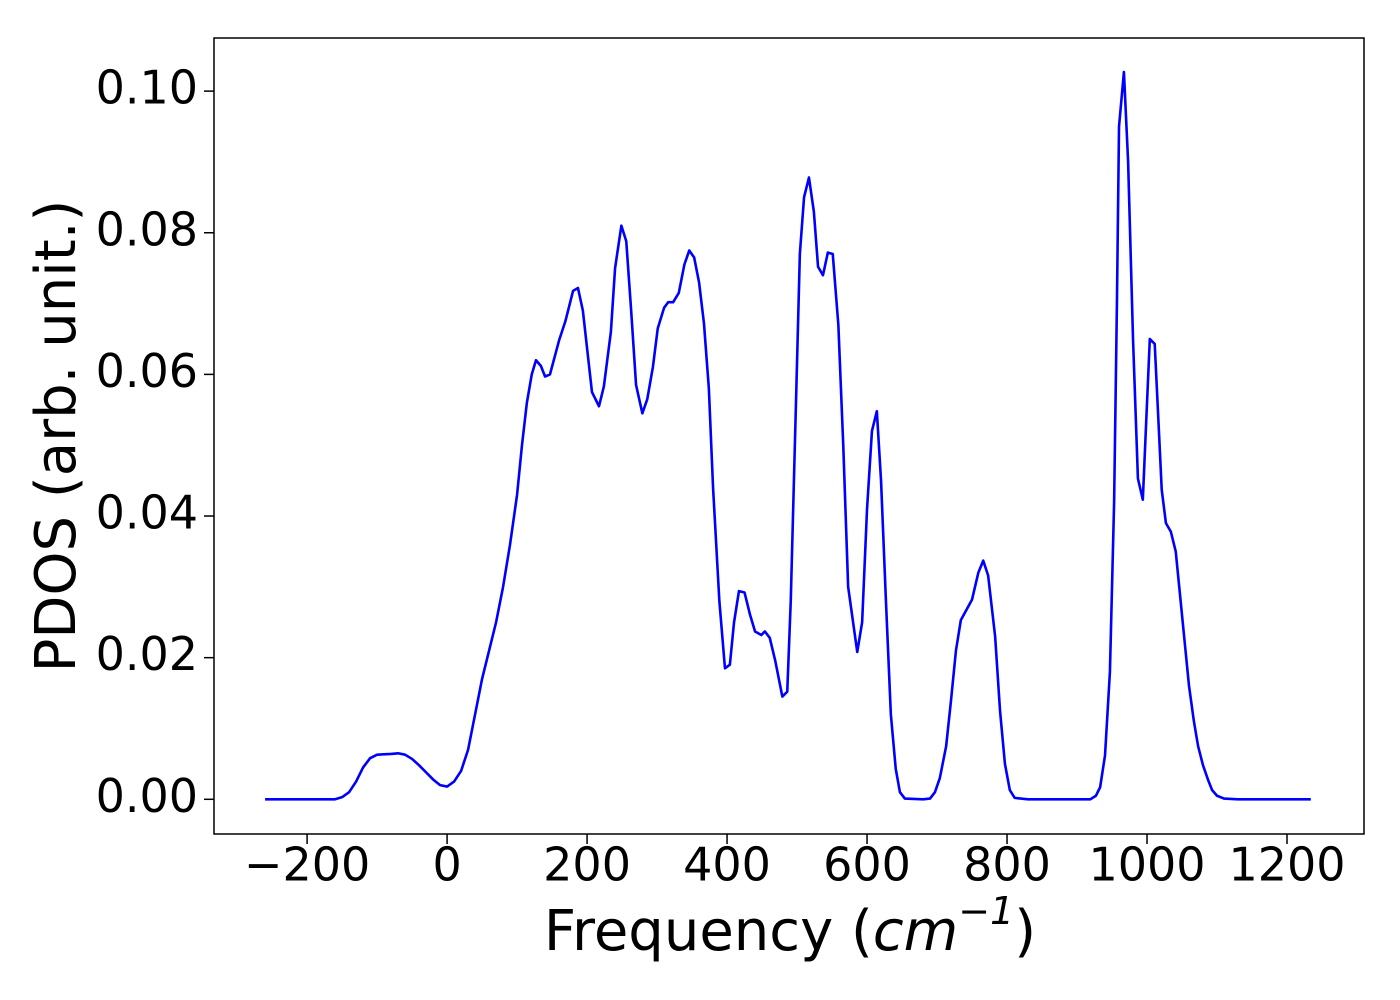 Image resolution: width=1400 pixels, height=1000 pixels. Describe the element at coordinates (446, 865) in the screenshot. I see `x-tick-label: 0` at that location.